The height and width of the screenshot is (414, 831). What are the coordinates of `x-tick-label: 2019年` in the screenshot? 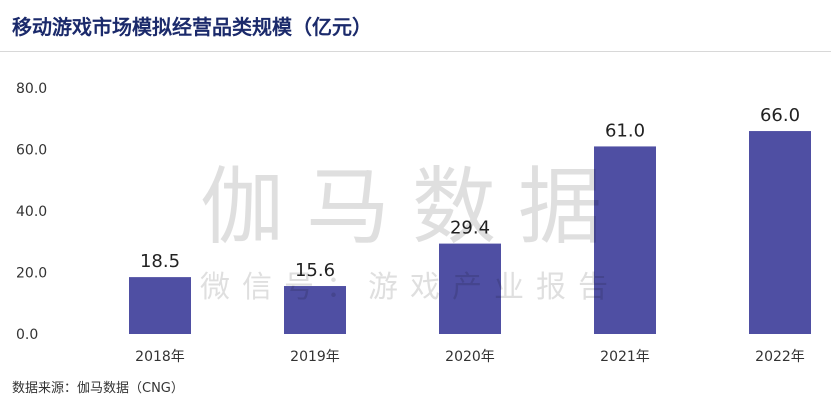 It's located at (315, 357).